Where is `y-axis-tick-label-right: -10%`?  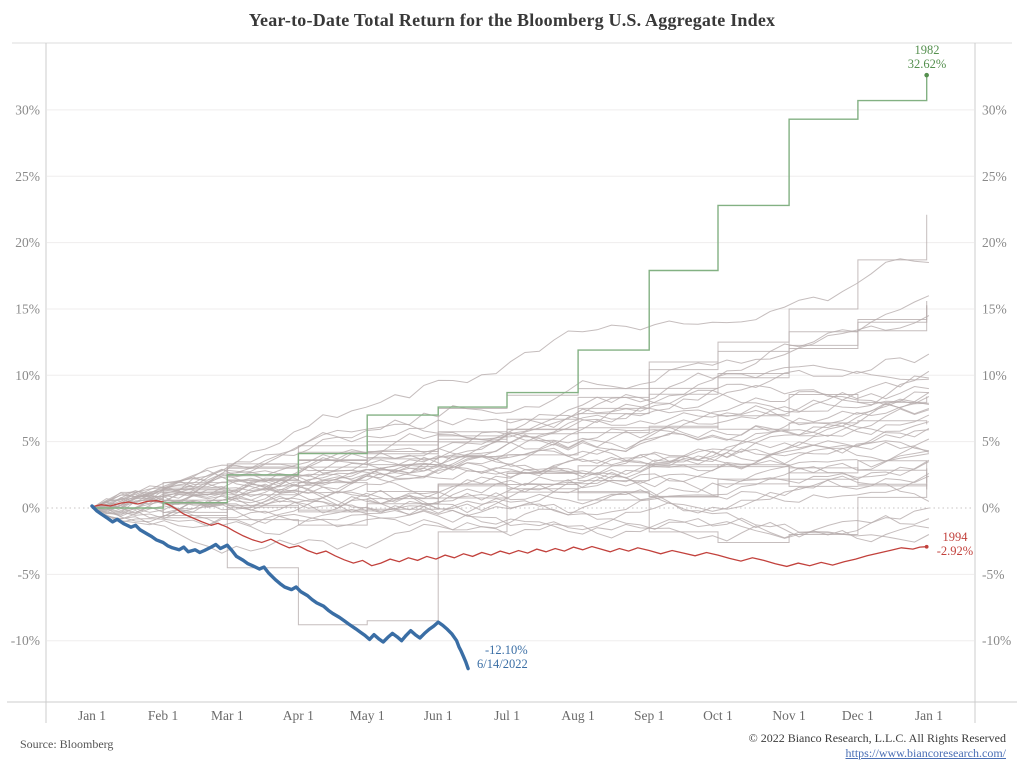 y-axis-tick-label-right: -10% is located at coordinates (996, 640).